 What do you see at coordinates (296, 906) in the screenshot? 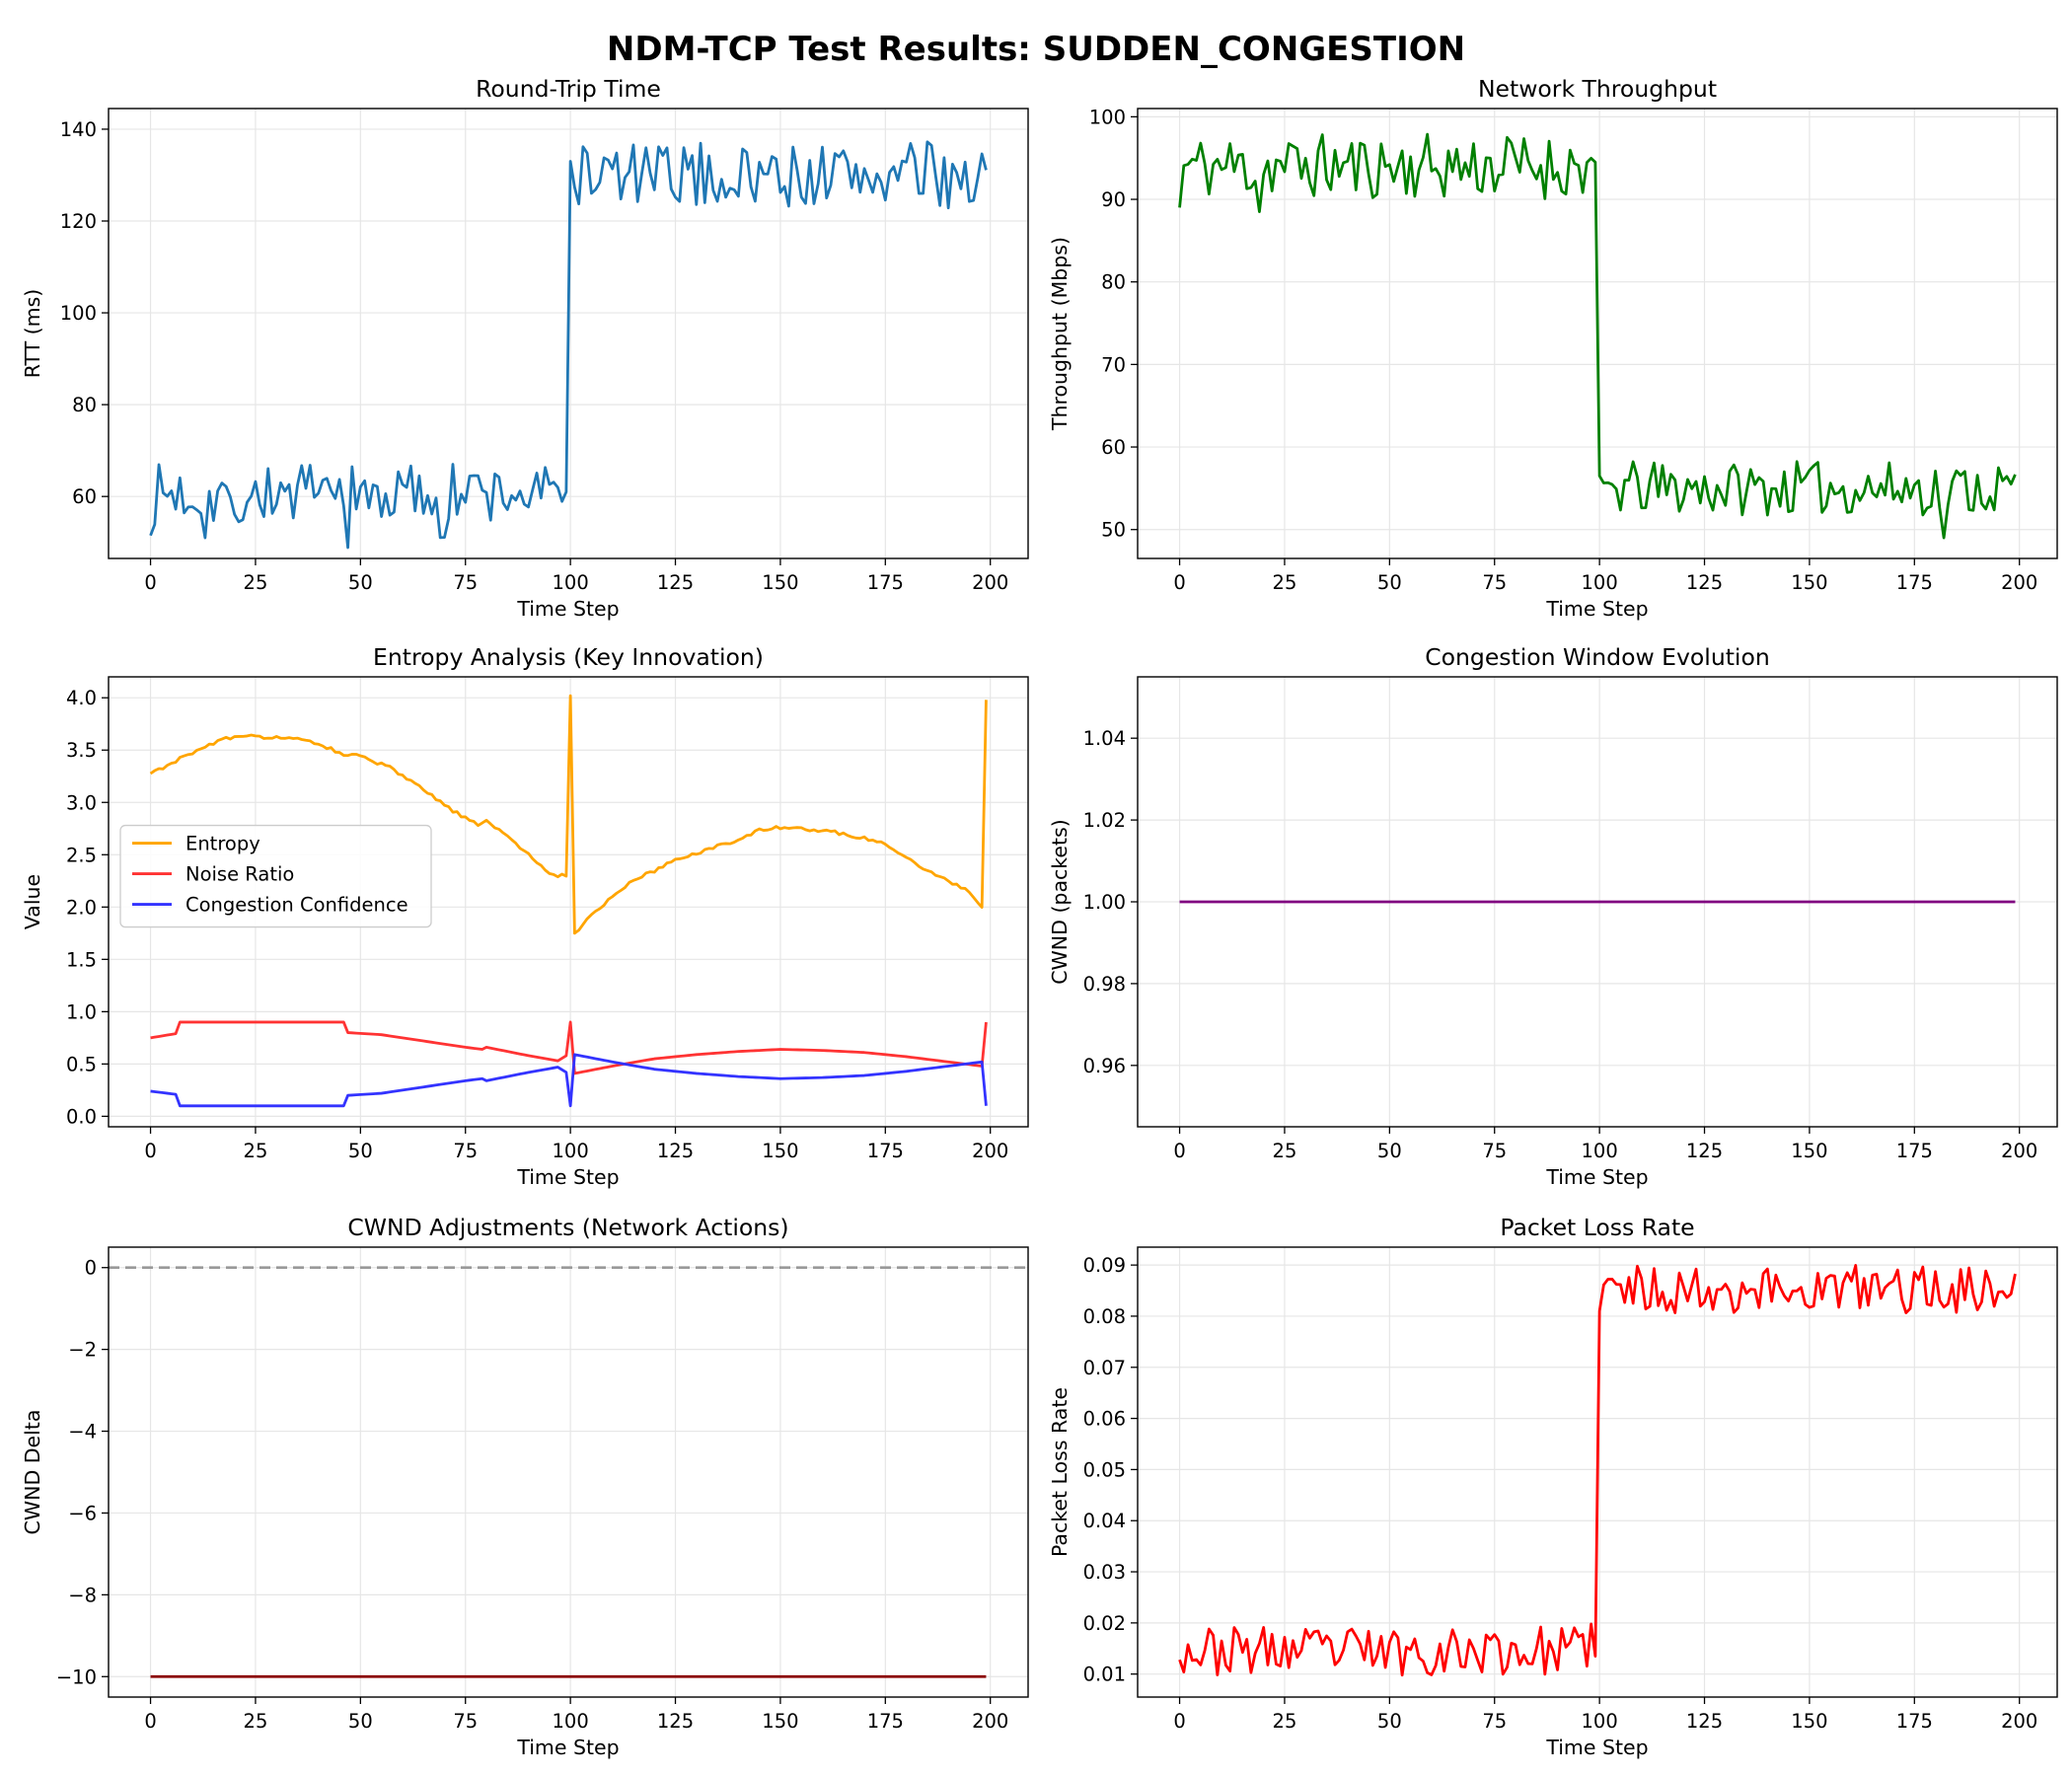
I see `legend-label: Congestion Confidence` at bounding box center [296, 906].